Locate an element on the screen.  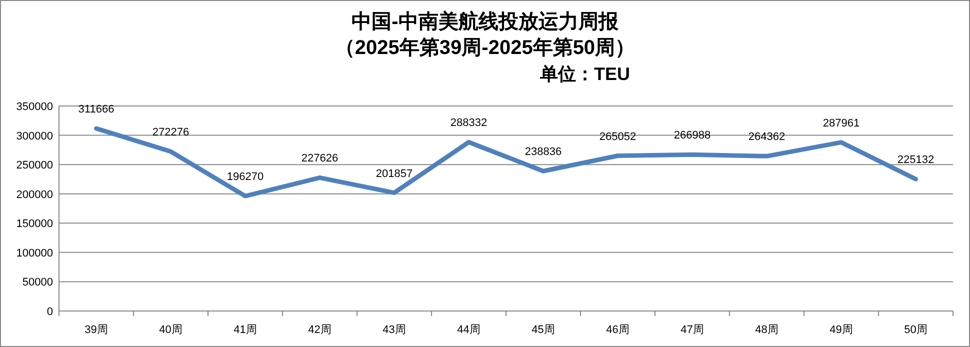
x-tick-label: 45周 is located at coordinates (543, 330).